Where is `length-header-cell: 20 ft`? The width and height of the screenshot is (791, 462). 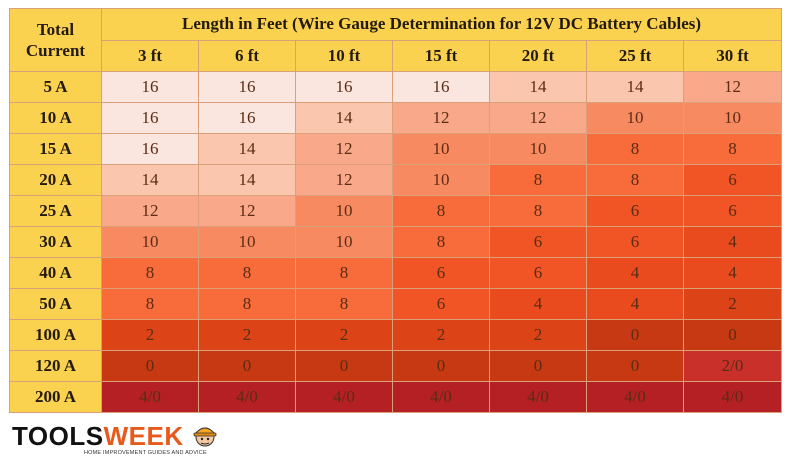
length-header-cell: 20 ft is located at coordinates (538, 55).